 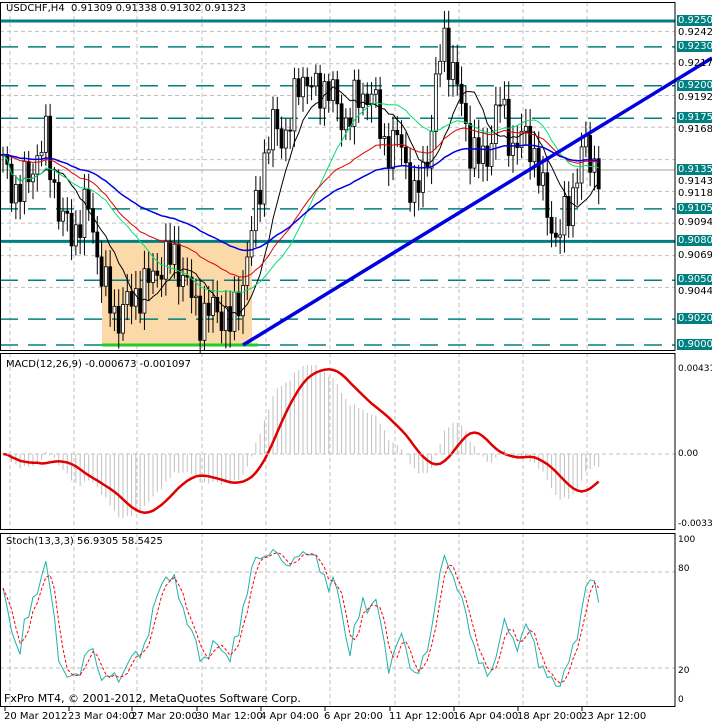 I want to click on time-tick-label: 4 Apr 04:00, so click(x=289, y=716).